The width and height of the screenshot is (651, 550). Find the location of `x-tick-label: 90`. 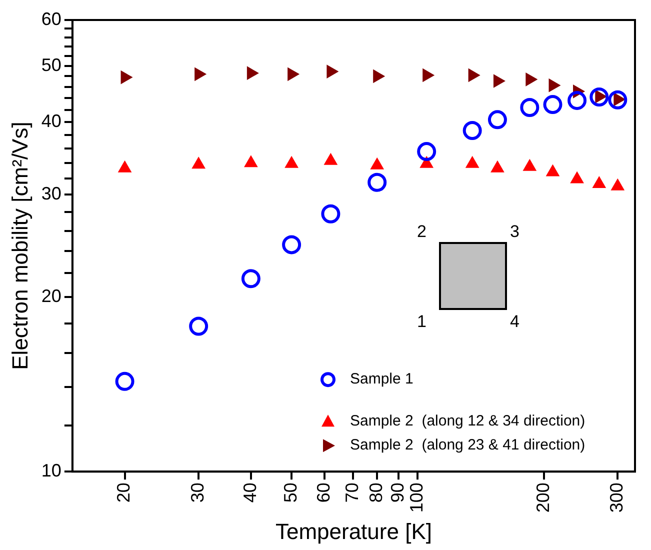

x-tick-label: 90 is located at coordinates (397, 492).